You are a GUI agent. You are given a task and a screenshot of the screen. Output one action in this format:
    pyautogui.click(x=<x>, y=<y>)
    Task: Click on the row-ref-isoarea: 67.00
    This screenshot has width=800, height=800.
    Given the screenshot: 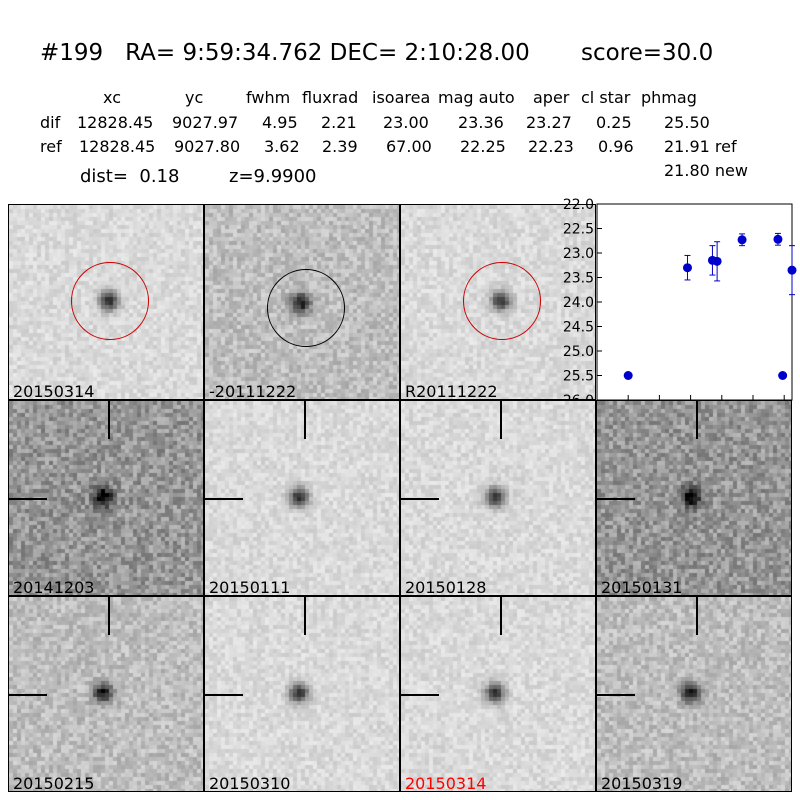 What is the action you would take?
    pyautogui.click(x=409, y=146)
    